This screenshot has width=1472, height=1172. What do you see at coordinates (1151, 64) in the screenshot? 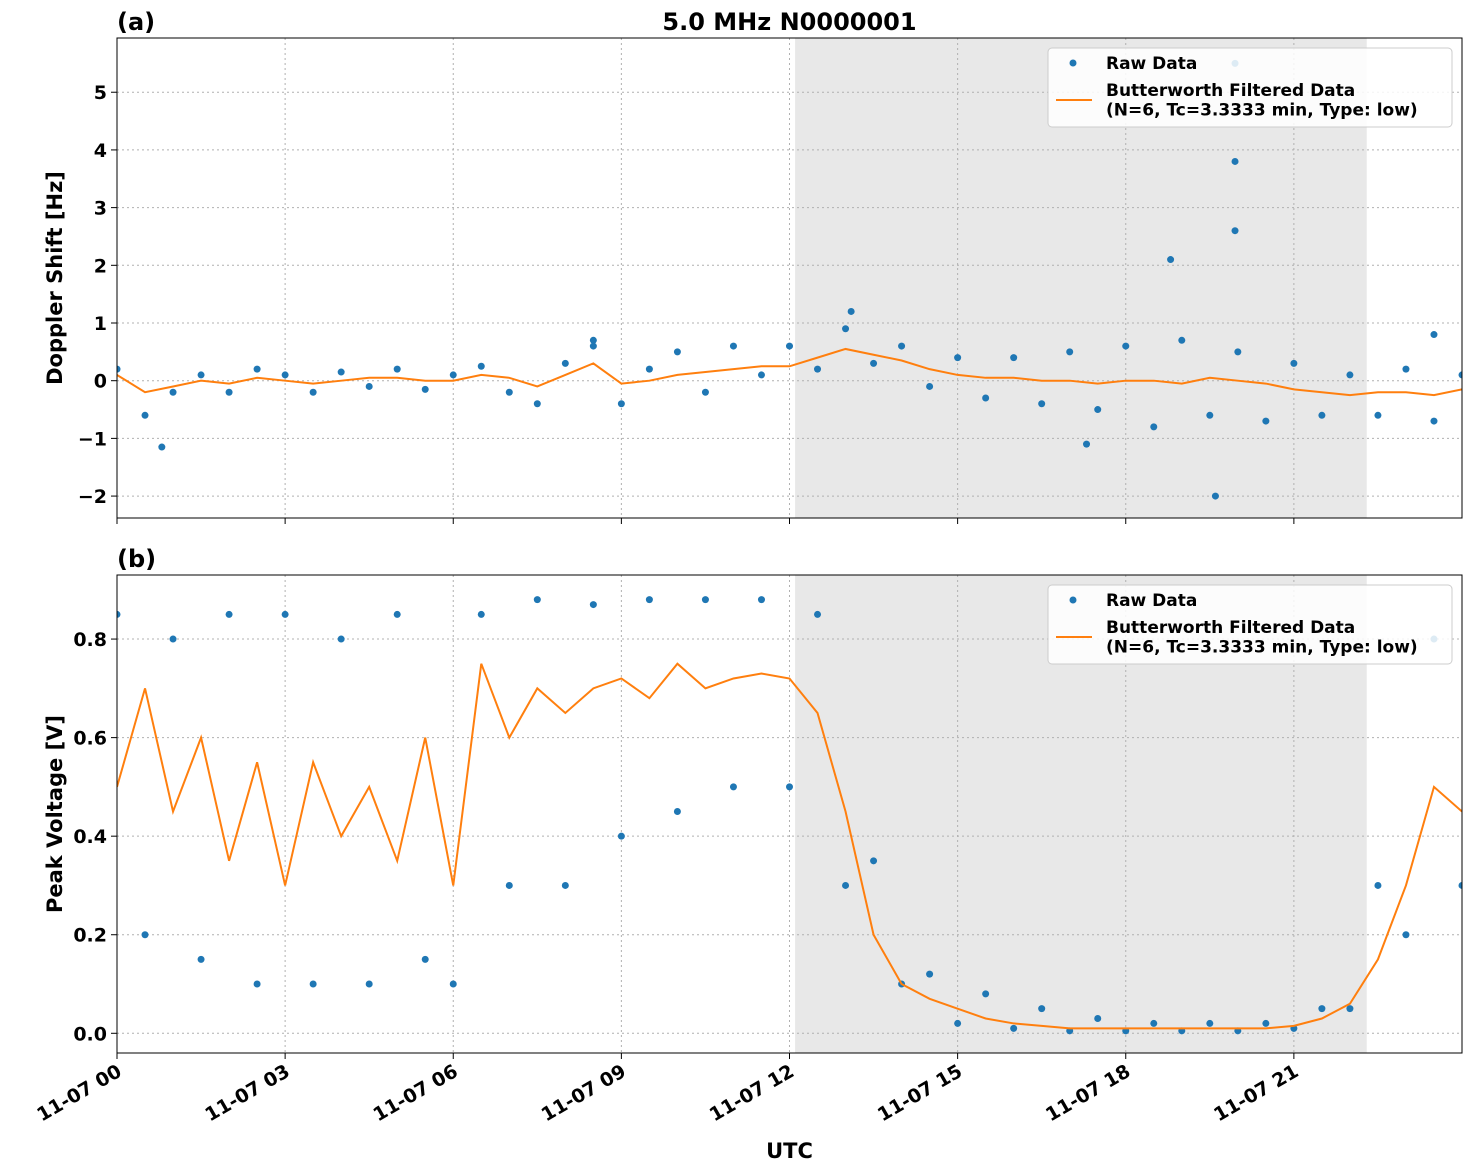
I see `legend-label: Raw Data` at bounding box center [1151, 64].